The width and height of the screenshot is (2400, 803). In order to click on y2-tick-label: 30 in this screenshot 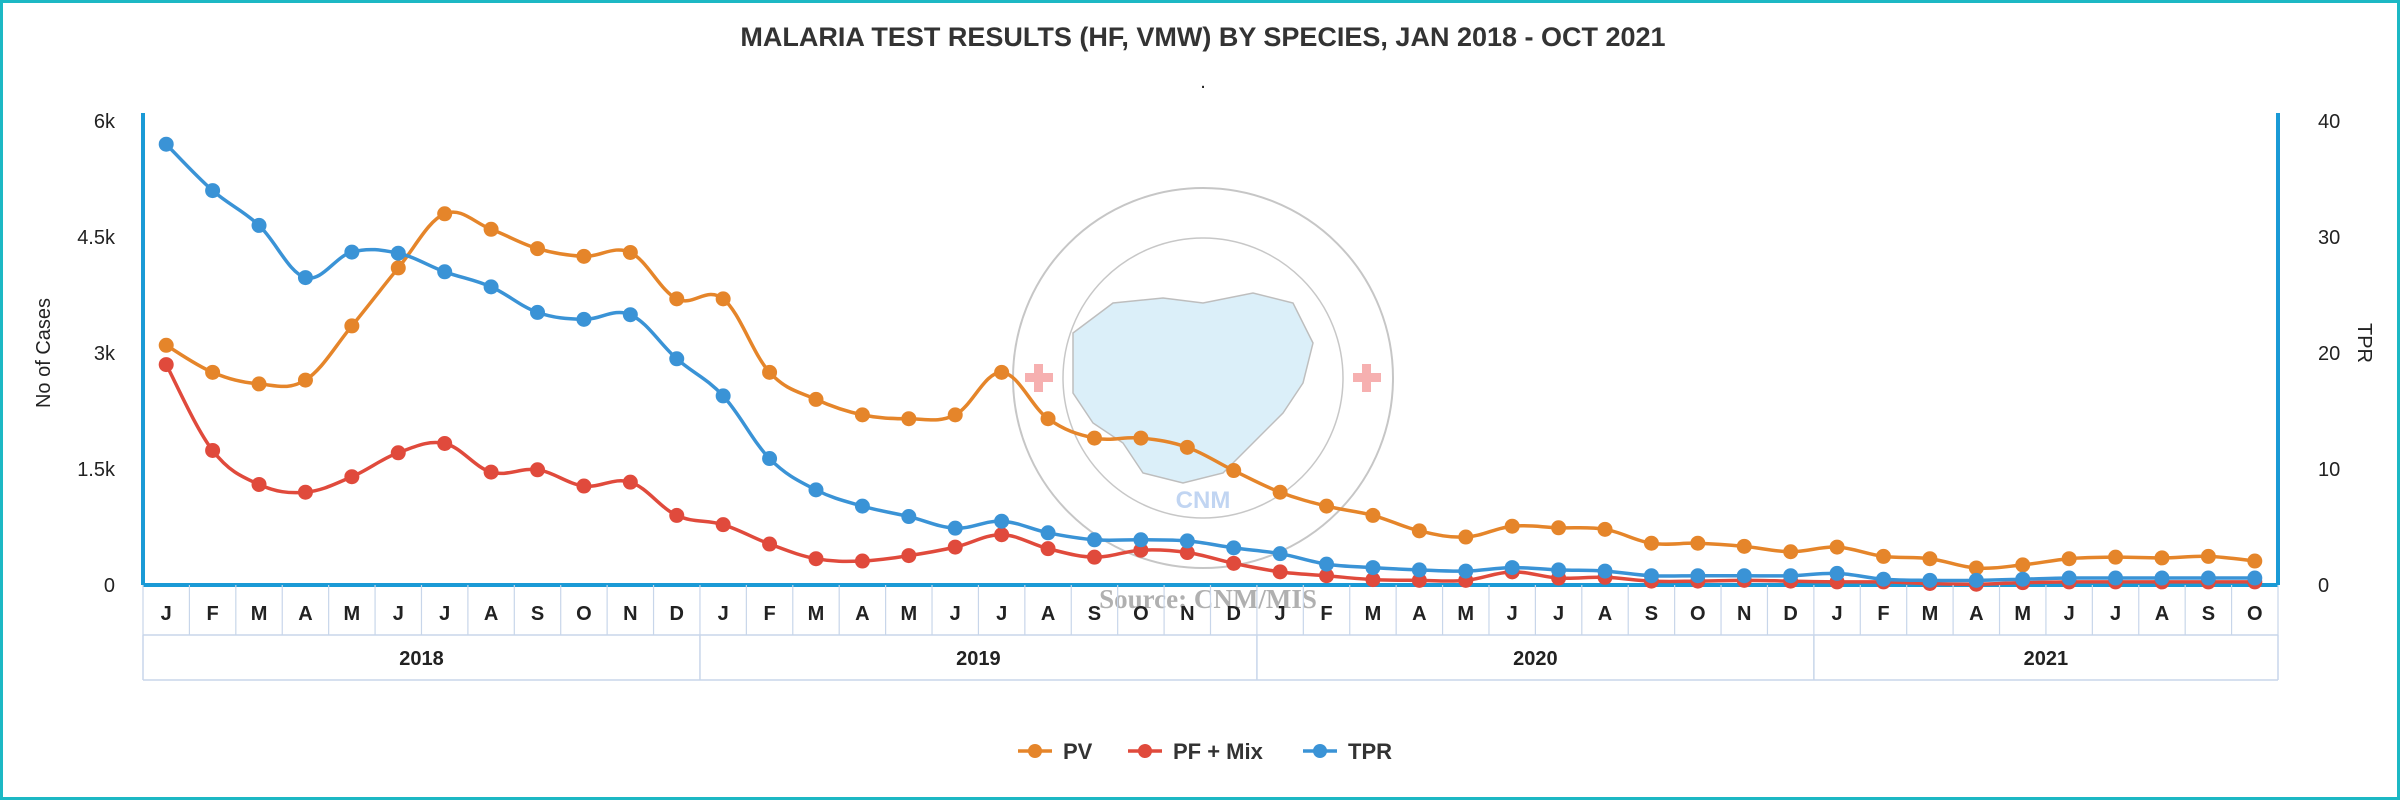, I will do `click(2329, 238)`.